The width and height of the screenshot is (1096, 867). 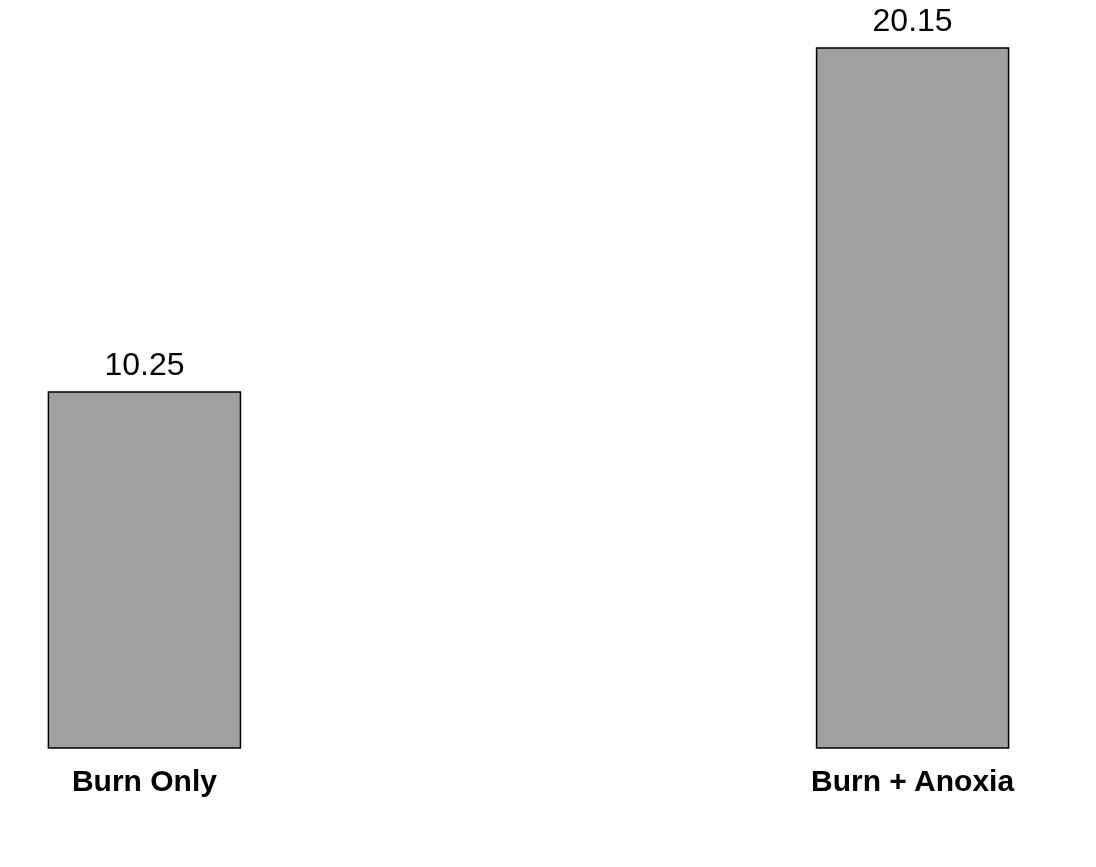 I want to click on data-label: 10.25, so click(x=144, y=363).